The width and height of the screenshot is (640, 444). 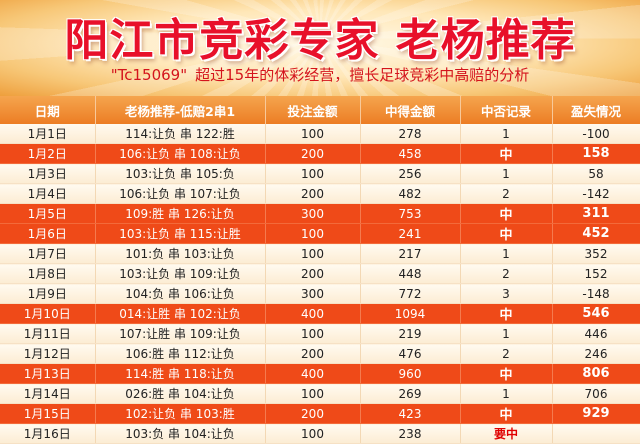 What do you see at coordinates (48, 293) in the screenshot?
I see `cell-date: 1月9日` at bounding box center [48, 293].